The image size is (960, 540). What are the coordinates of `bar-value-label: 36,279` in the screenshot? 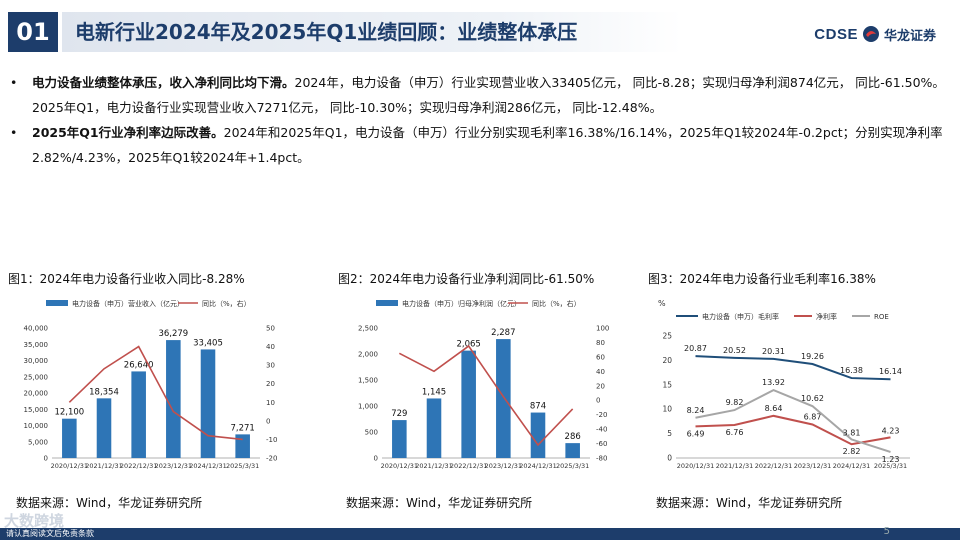 It's located at (173, 334).